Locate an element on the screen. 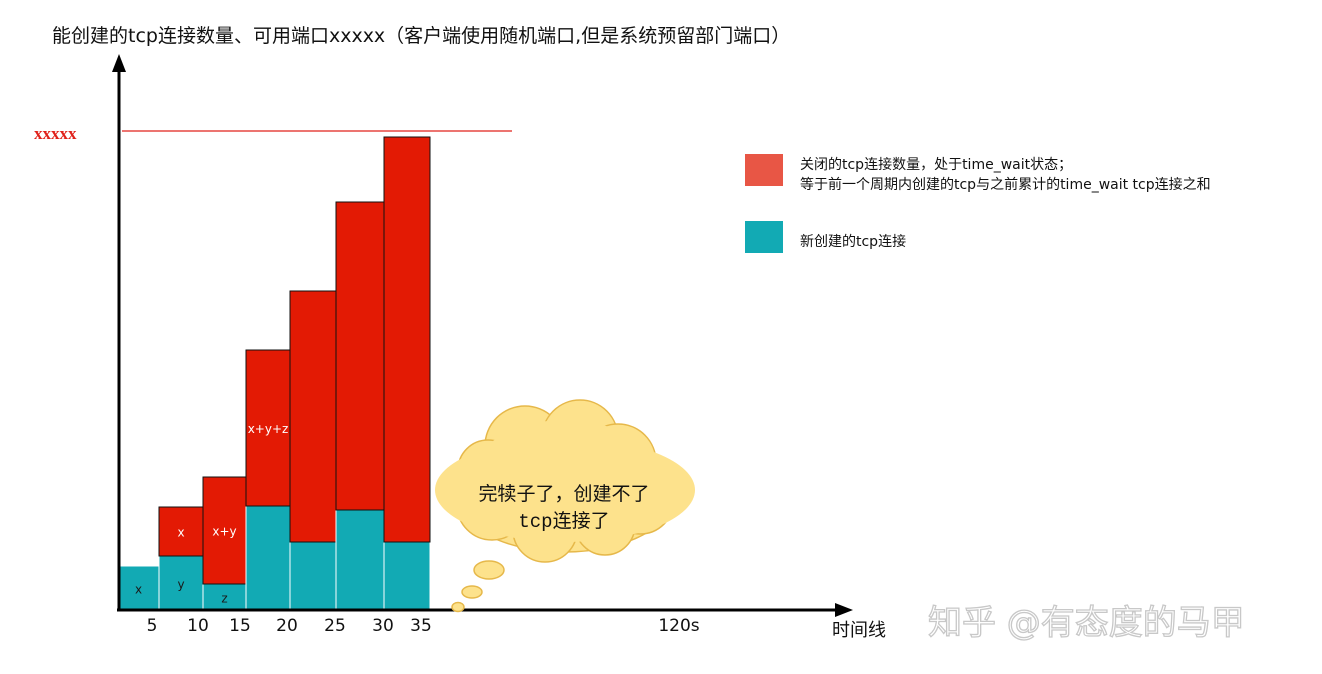 The image size is (1322, 674). bar-label-new-1: y is located at coordinates (180, 585).